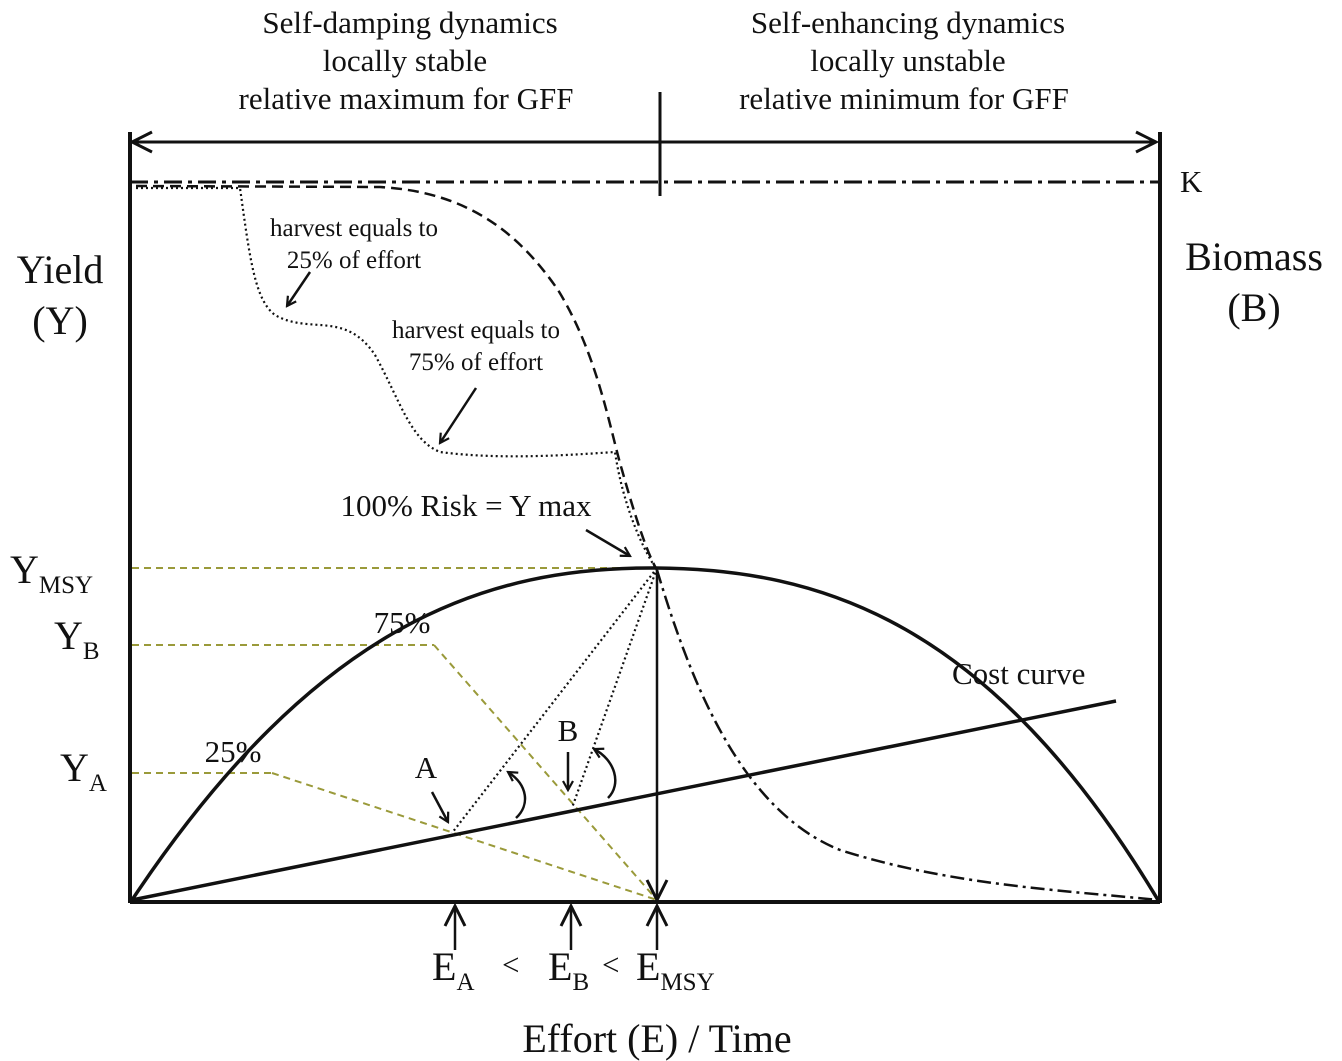  What do you see at coordinates (908, 22) in the screenshot?
I see `header-right-line1: Self-enhancing dynamics` at bounding box center [908, 22].